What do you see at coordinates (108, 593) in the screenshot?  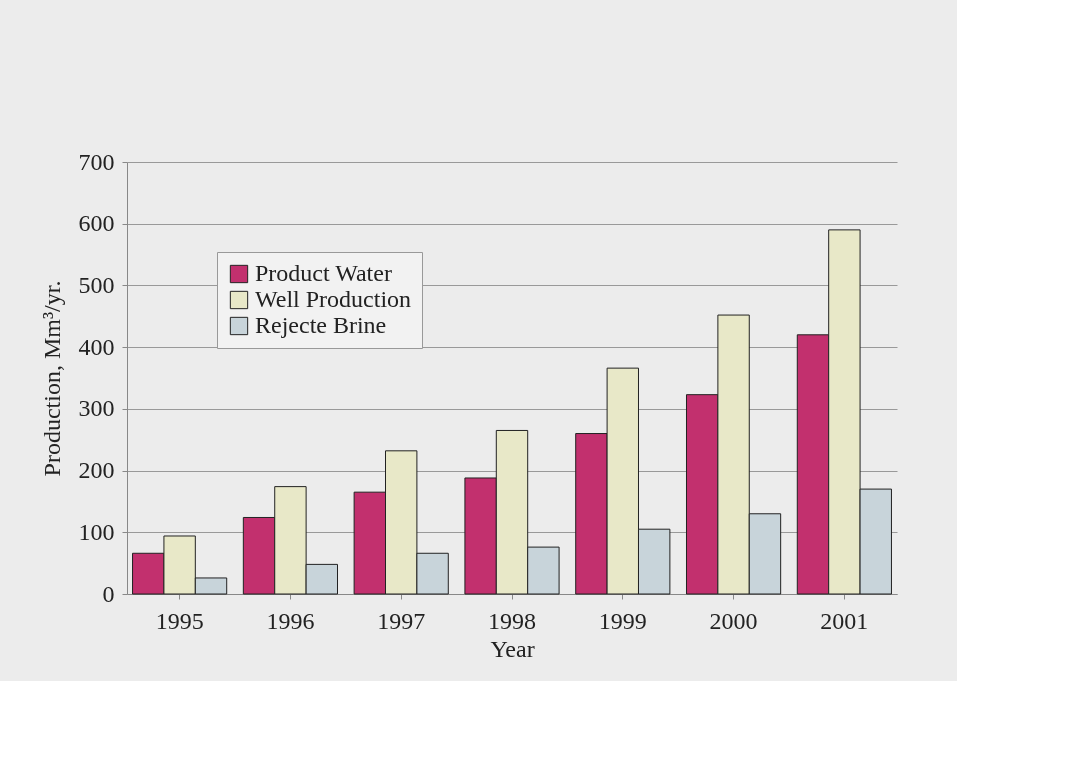 I see `y-tick-label: 0` at bounding box center [108, 593].